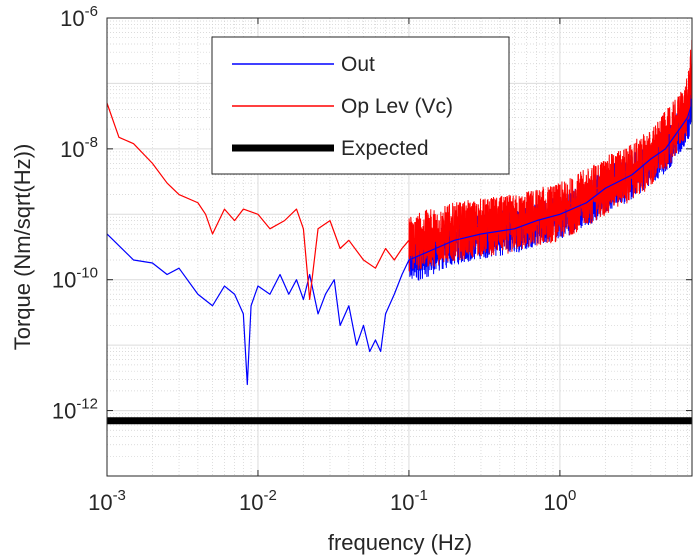 The width and height of the screenshot is (694, 557). I want to click on y-tick-label: 10⁻¹⁰, so click(75, 279).